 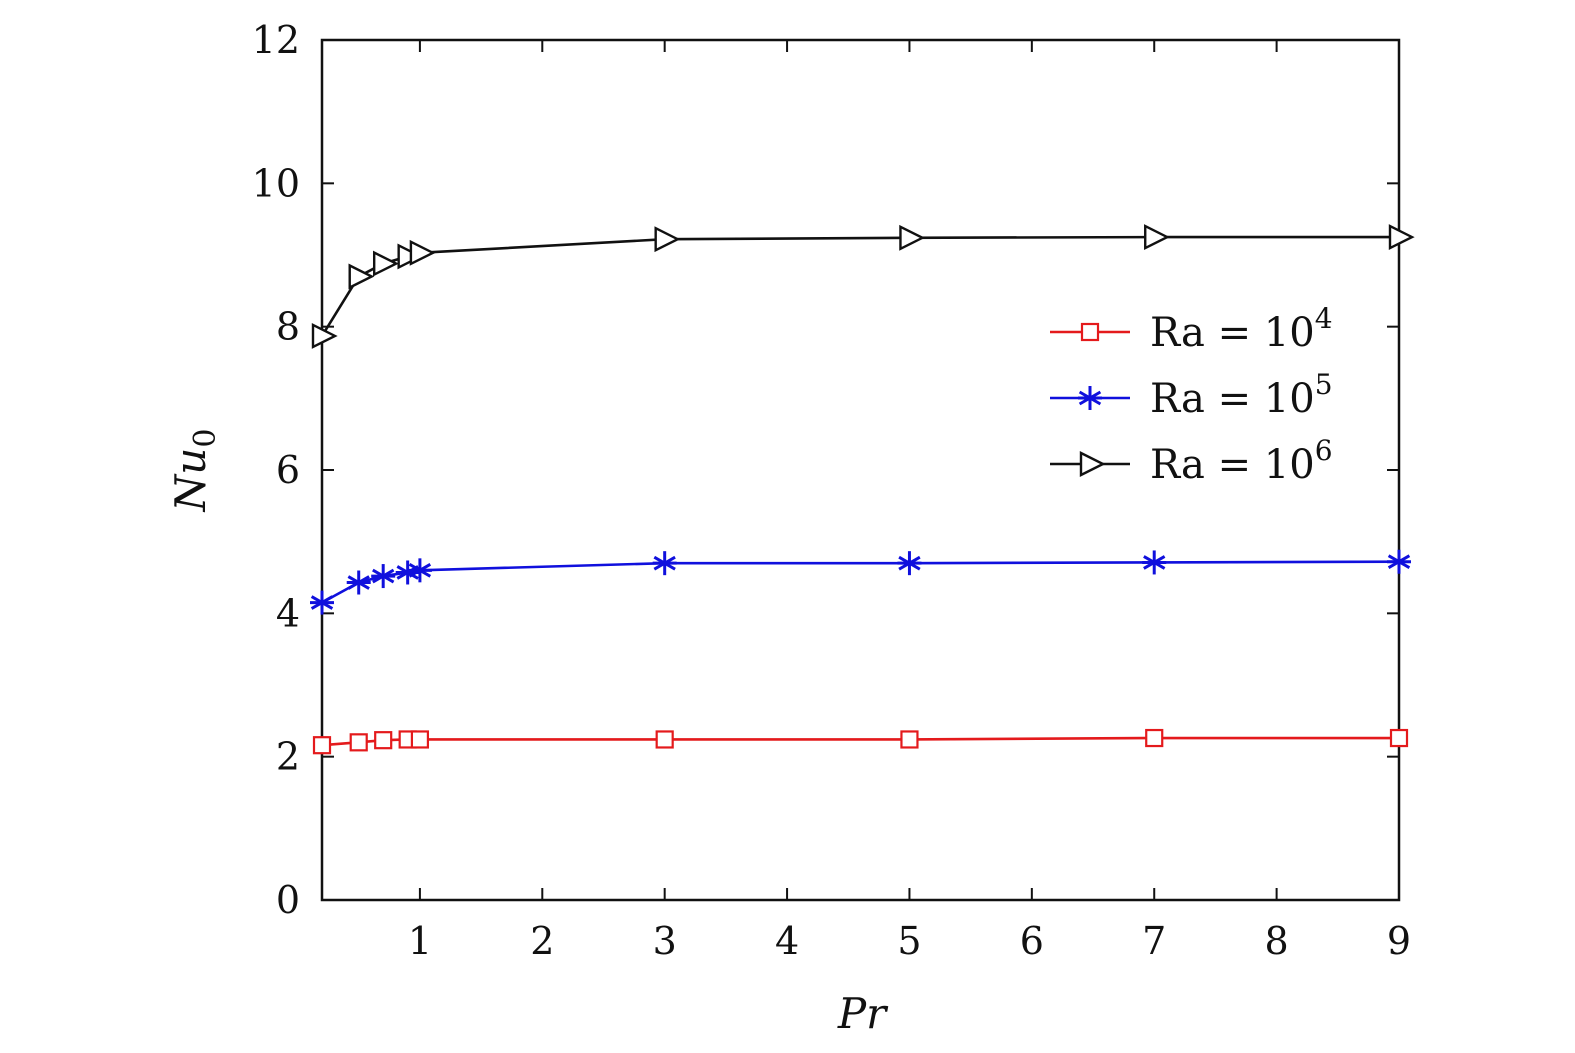 I want to click on legend-label-exp: 4, so click(x=1324, y=318).